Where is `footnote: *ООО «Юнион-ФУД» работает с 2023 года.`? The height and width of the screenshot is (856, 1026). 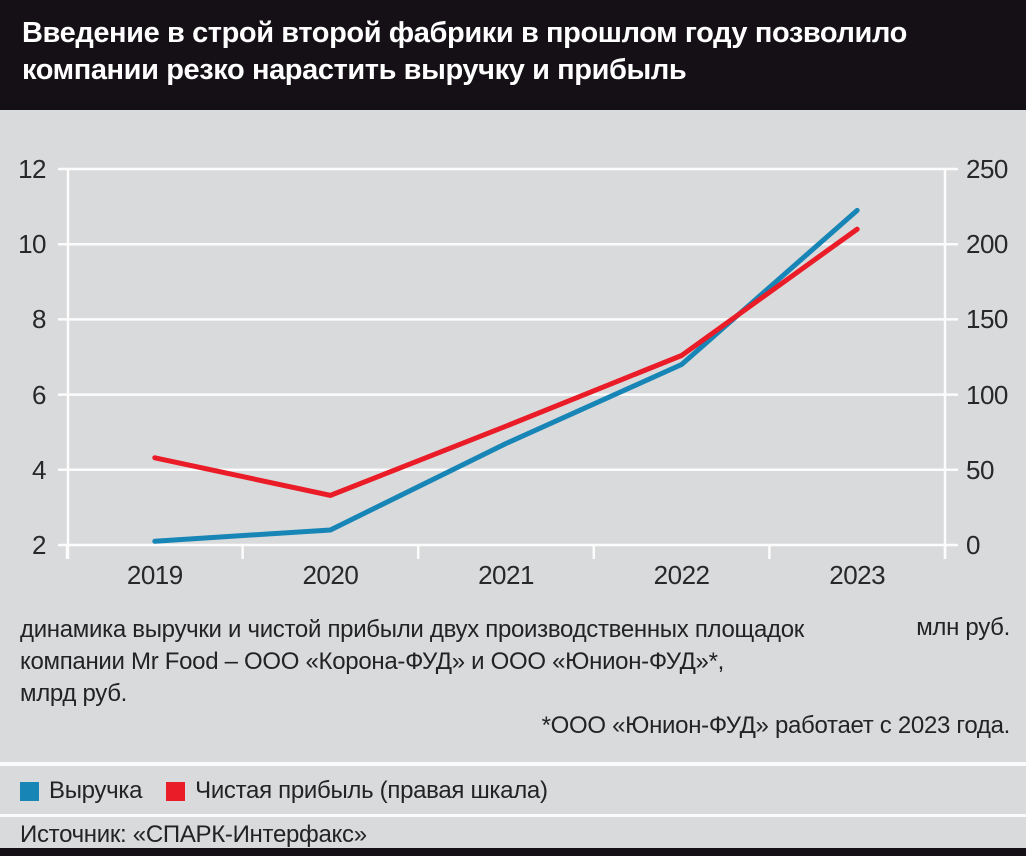
footnote: *ООО «Юнион-ФУД» работает с 2023 года. is located at coordinates (776, 725).